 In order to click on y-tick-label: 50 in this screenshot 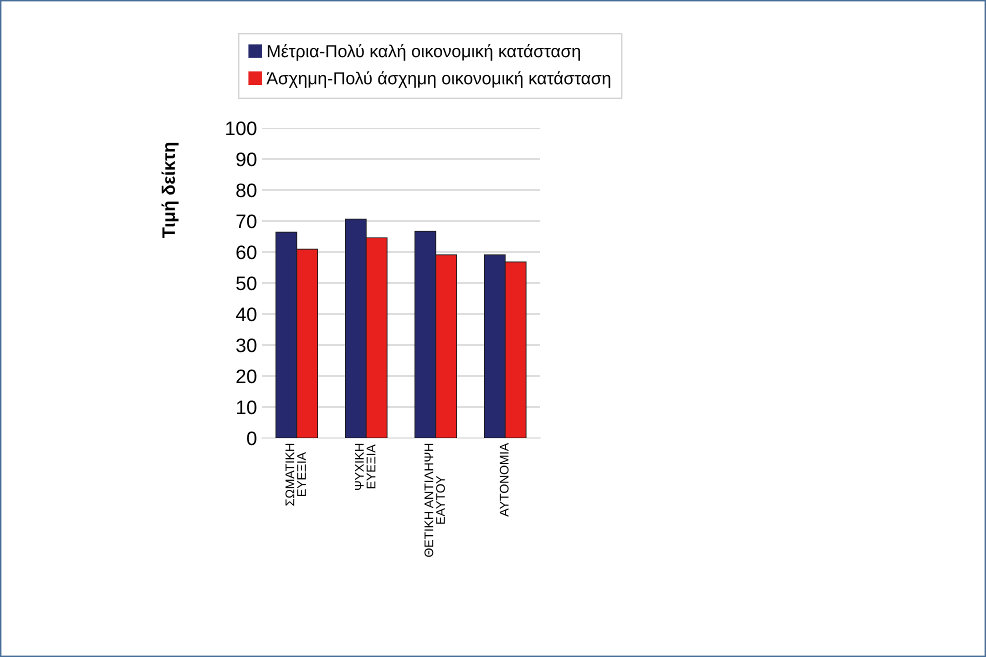, I will do `click(246, 283)`.